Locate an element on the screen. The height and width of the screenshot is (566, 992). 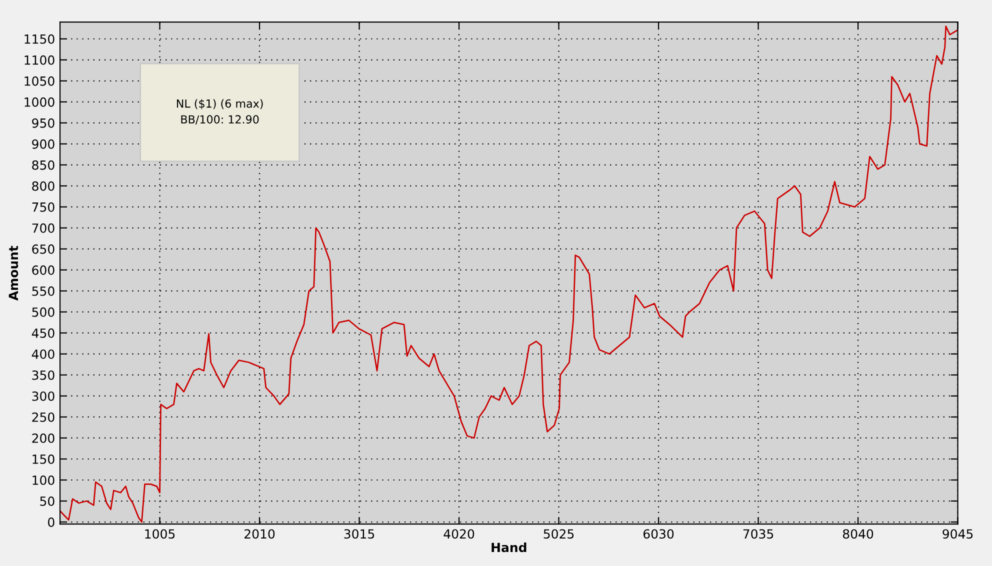
x-tick-label: 4020 is located at coordinates (459, 534).